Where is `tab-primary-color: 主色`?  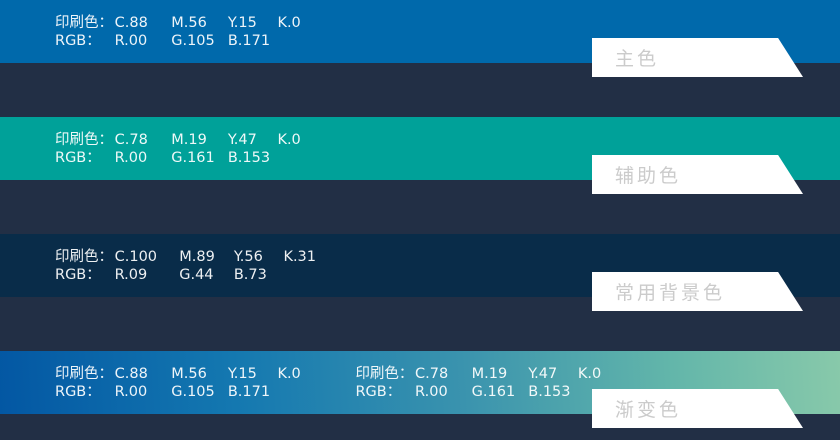 tab-primary-color: 主色 is located at coordinates (697, 57).